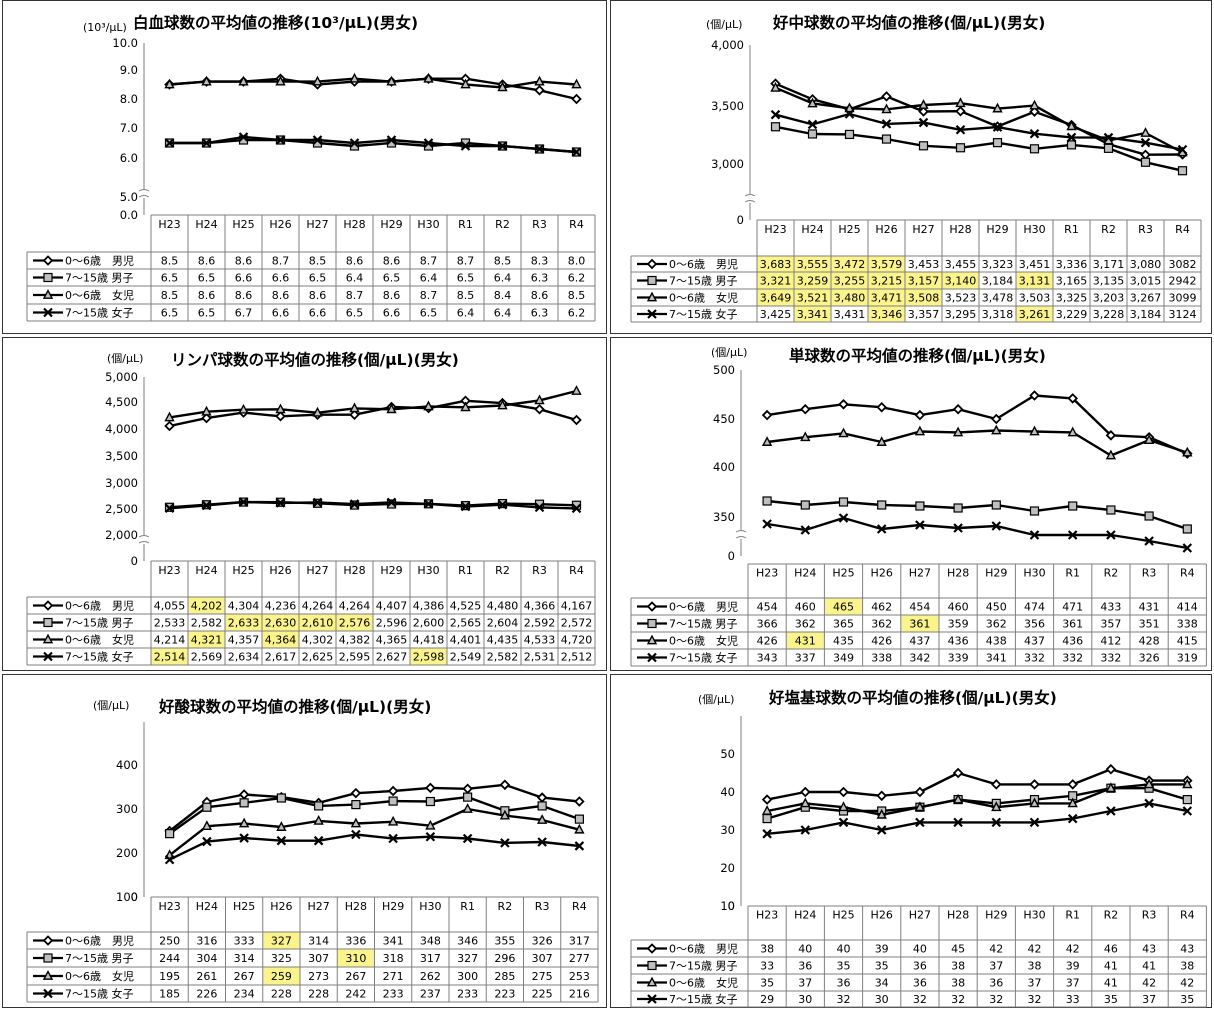  I want to click on data-label: 6.5, so click(207, 278).